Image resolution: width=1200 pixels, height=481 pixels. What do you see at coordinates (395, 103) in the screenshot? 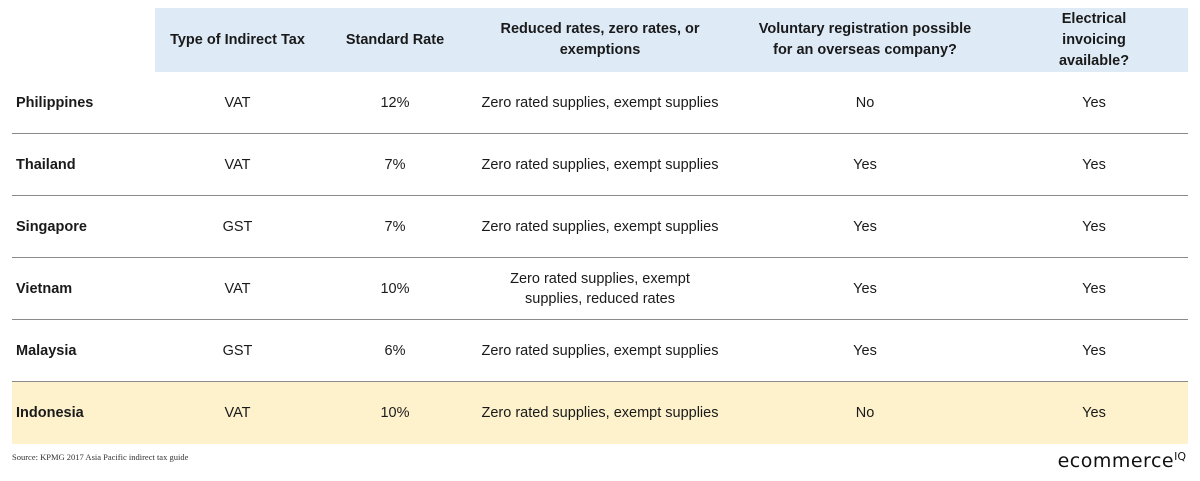
I see `rate-cell: 12%` at bounding box center [395, 103].